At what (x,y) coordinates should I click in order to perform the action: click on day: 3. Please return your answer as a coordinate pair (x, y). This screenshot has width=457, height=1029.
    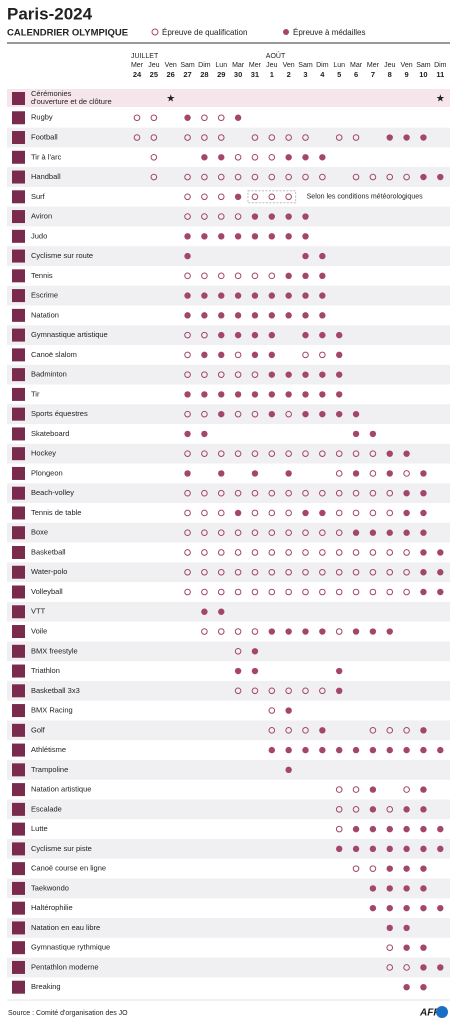
    Looking at the image, I should click on (305, 74).